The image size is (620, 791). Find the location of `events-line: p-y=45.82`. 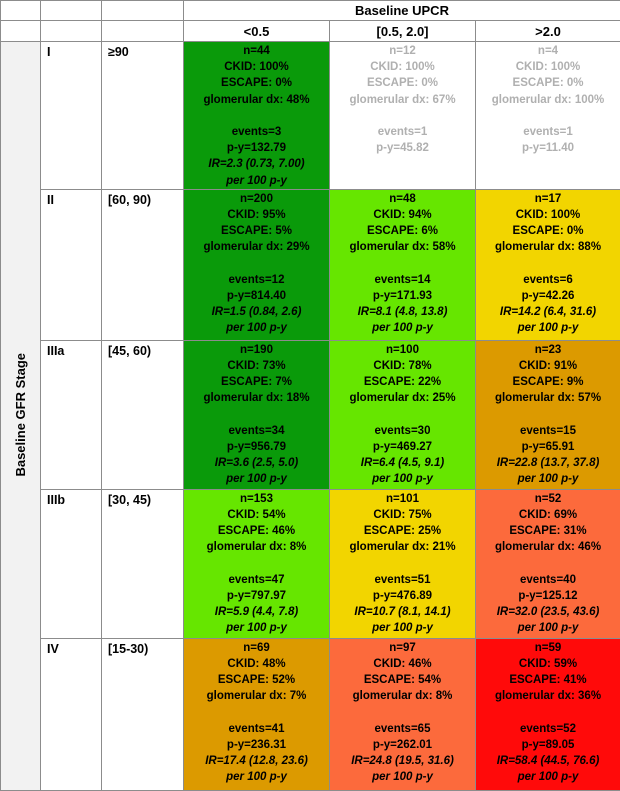

events-line: p-y=45.82 is located at coordinates (402, 148).